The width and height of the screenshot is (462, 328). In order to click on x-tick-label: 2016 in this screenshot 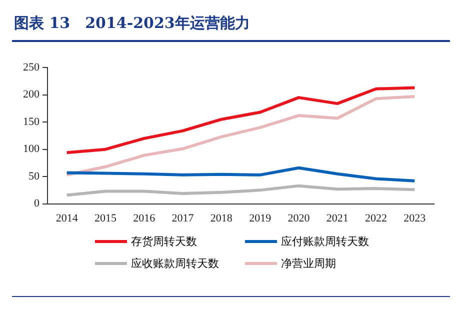, I will do `click(144, 218)`.